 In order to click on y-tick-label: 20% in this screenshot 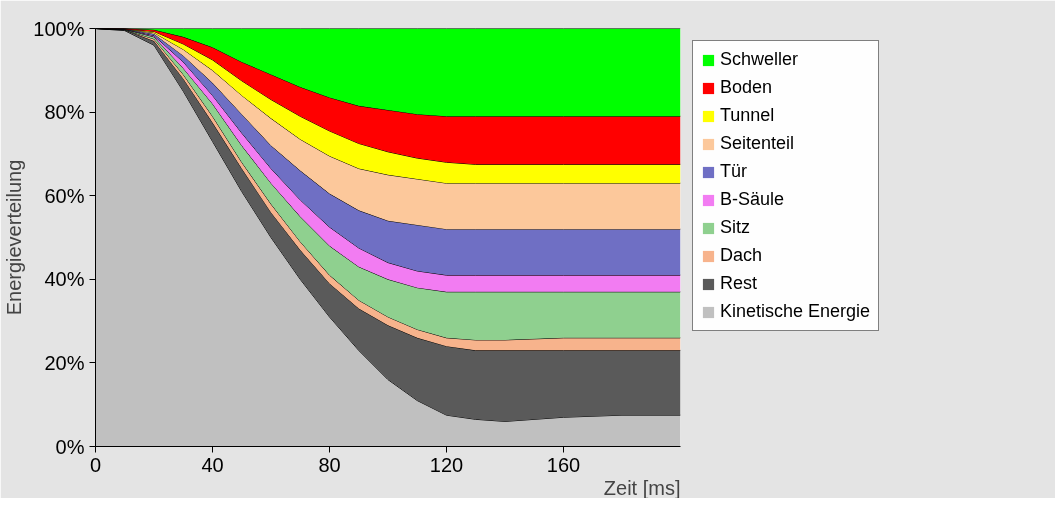, I will do `click(64, 362)`.